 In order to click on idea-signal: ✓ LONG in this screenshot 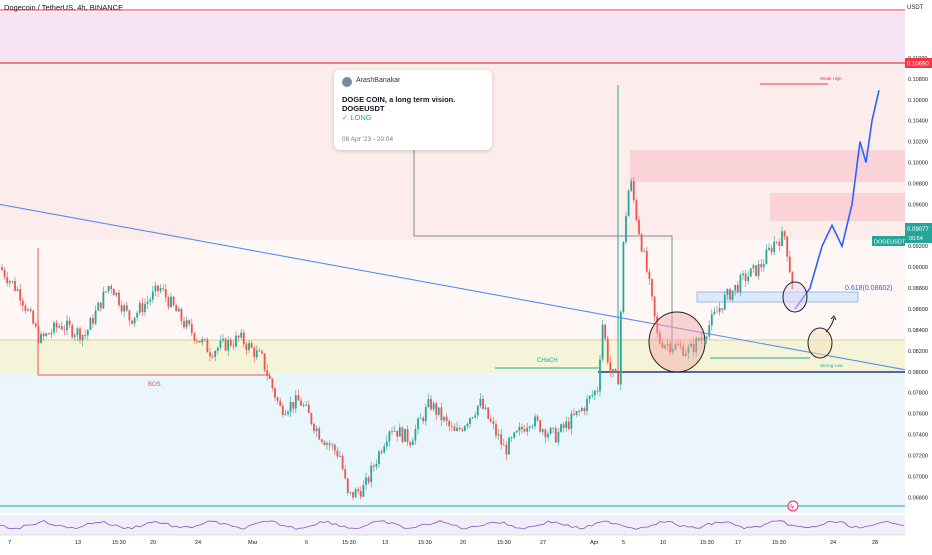, I will do `click(357, 117)`.